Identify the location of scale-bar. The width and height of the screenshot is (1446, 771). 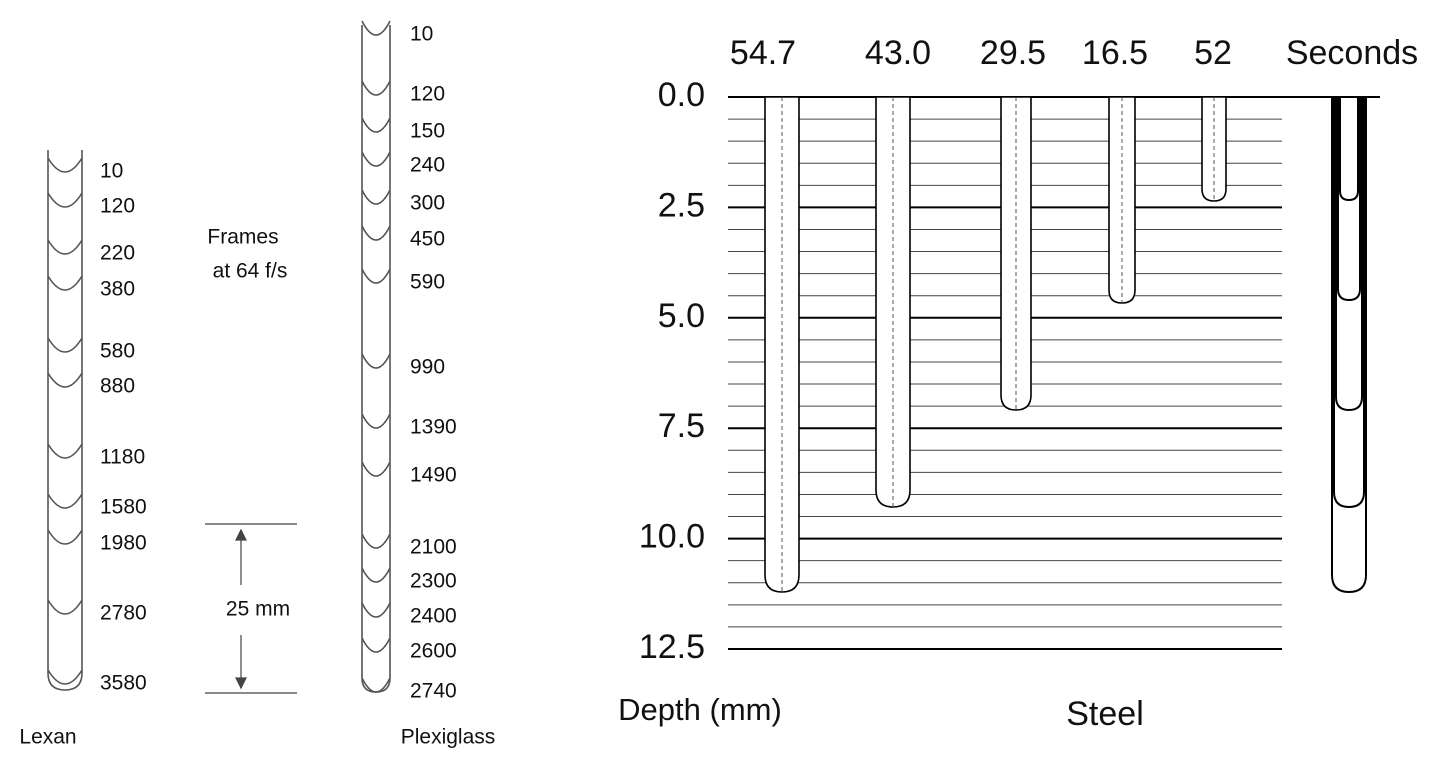
(251, 608).